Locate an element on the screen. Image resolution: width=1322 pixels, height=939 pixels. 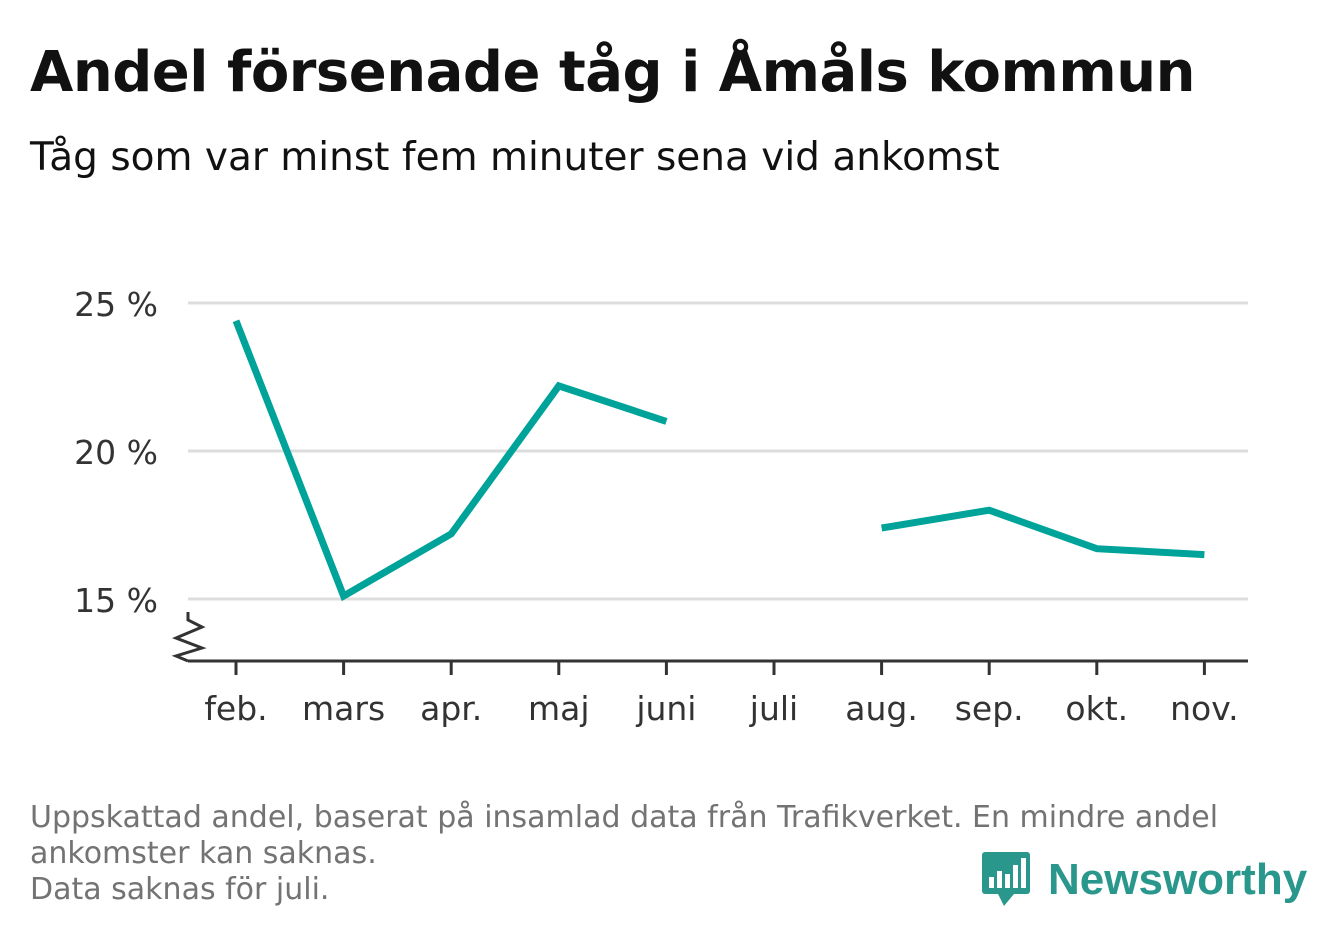
x-tick-label: juli is located at coordinates (773, 708).